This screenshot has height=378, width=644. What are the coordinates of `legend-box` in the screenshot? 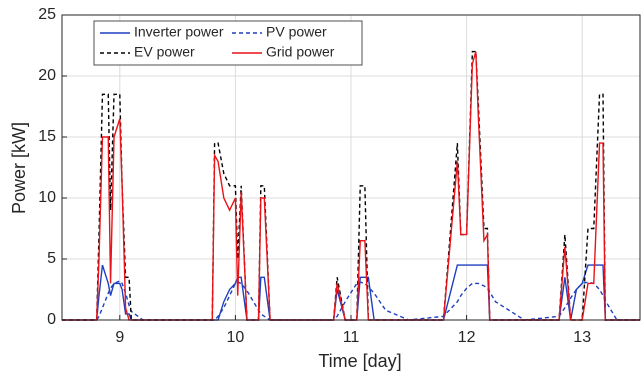 It's located at (228, 43).